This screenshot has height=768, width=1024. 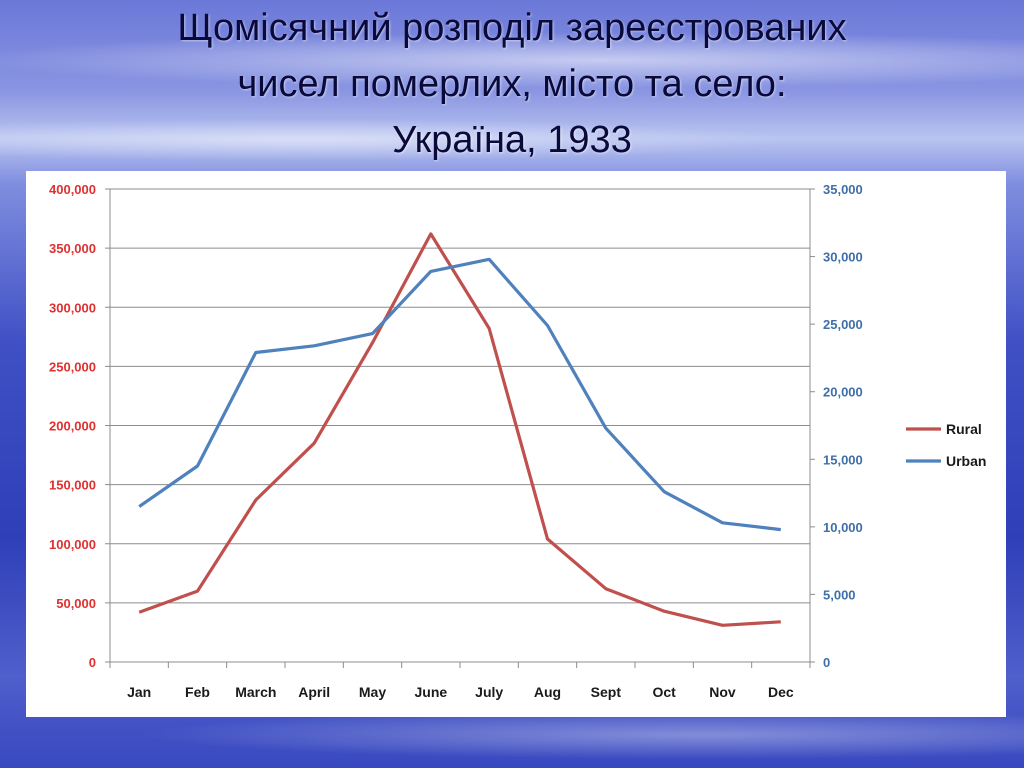 What do you see at coordinates (76, 603) in the screenshot?
I see `y-left-tick-label: 50,000` at bounding box center [76, 603].